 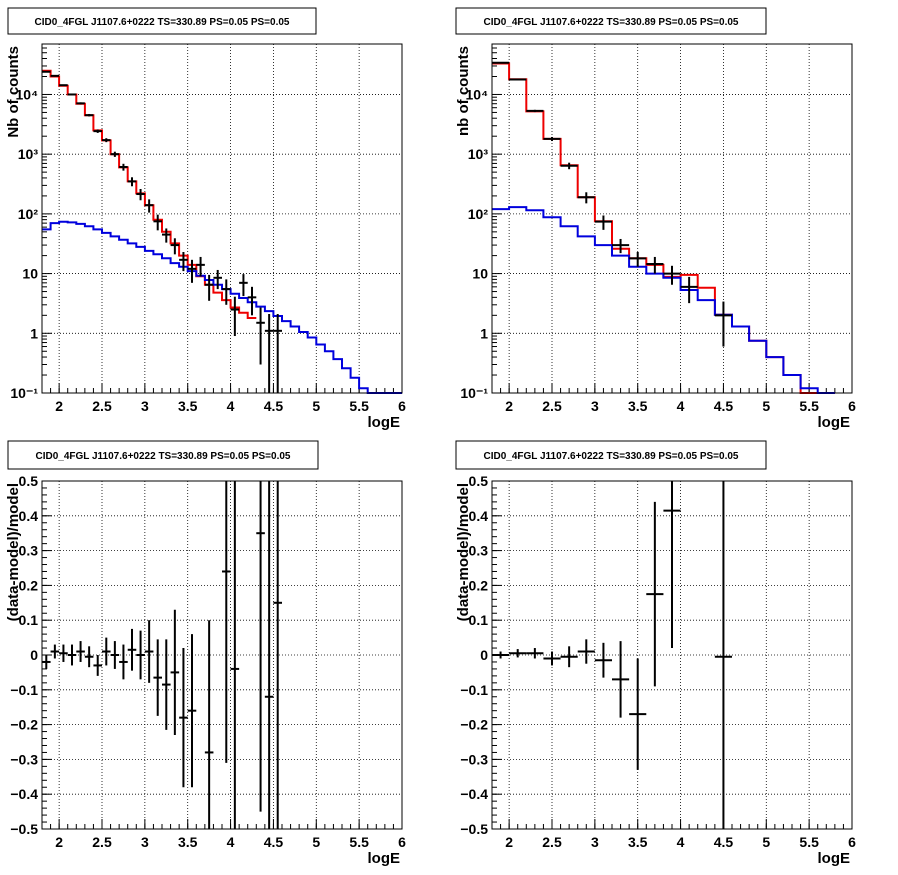 I want to click on y-axis-label: (data-model)/model, so click(x=13, y=552).